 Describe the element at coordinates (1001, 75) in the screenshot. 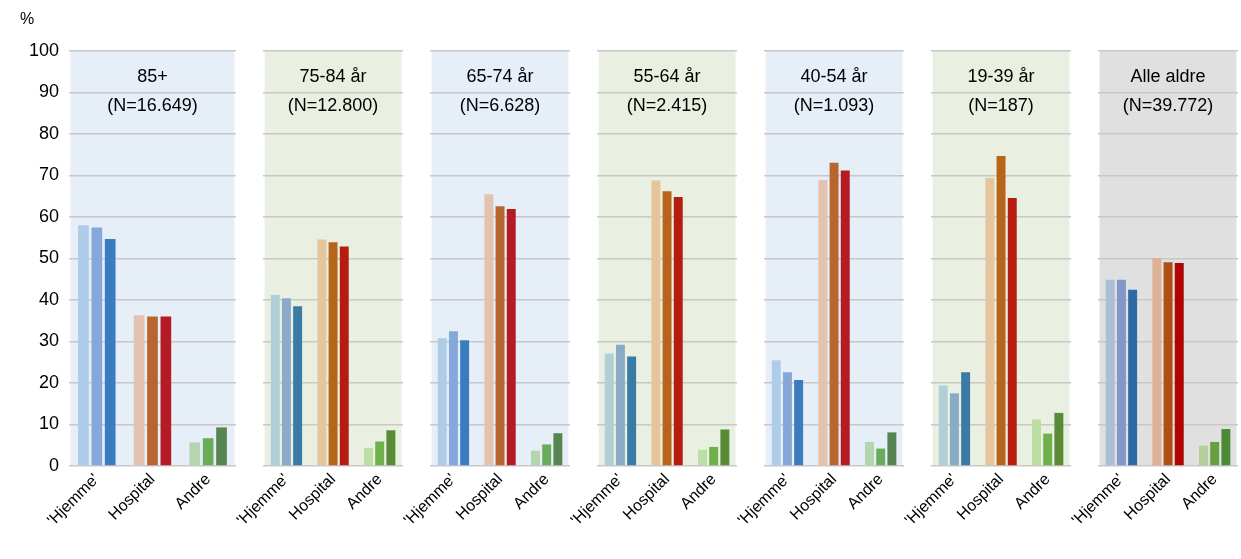

I see `text: 19-39 år` at that location.